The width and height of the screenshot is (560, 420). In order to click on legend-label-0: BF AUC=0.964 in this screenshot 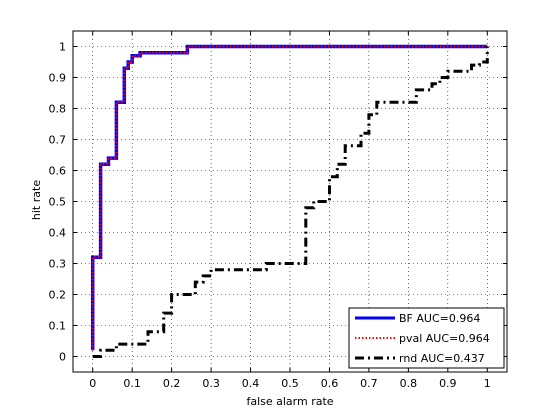, I will do `click(439, 318)`.